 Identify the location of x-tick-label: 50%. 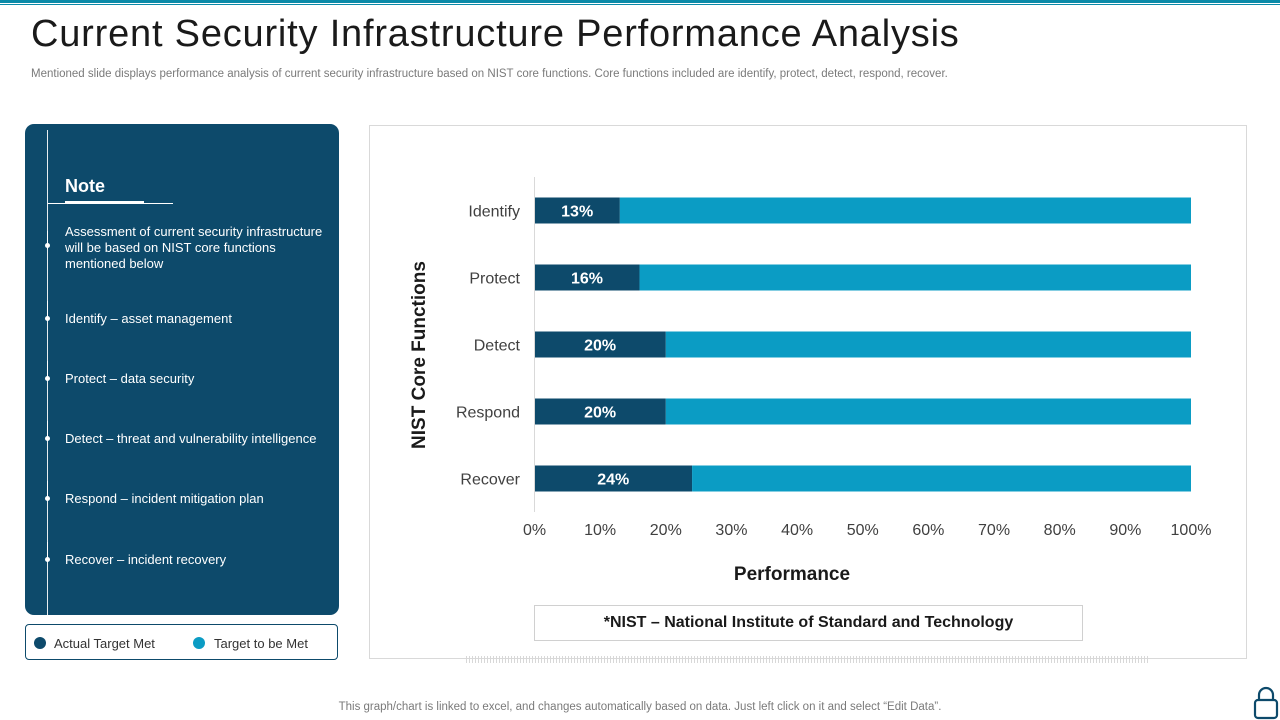
(863, 530).